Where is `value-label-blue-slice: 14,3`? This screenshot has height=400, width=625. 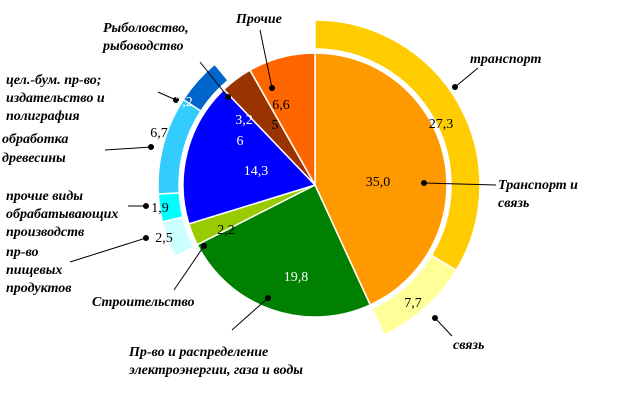
value-label-blue-slice: 14,3 is located at coordinates (256, 171).